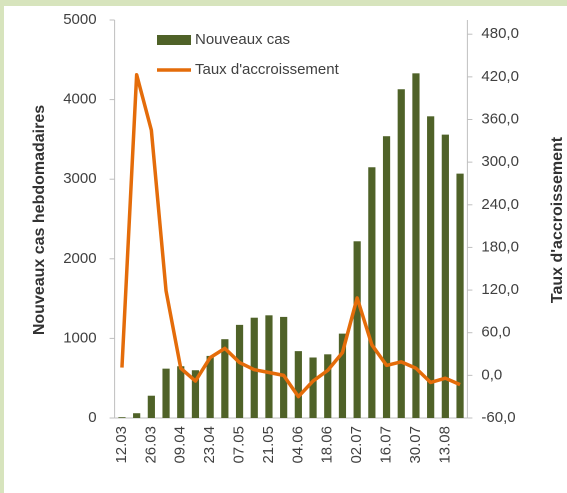 This screenshot has height=493, width=567. What do you see at coordinates (79, 258) in the screenshot?
I see `y-tick-label: 2000` at bounding box center [79, 258].